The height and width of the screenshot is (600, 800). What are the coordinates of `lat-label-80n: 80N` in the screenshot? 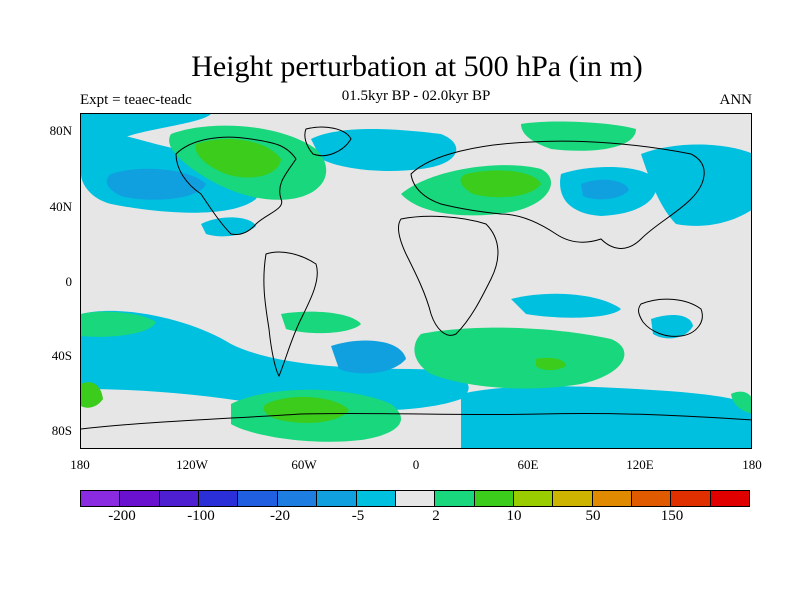 It's located at (60, 130).